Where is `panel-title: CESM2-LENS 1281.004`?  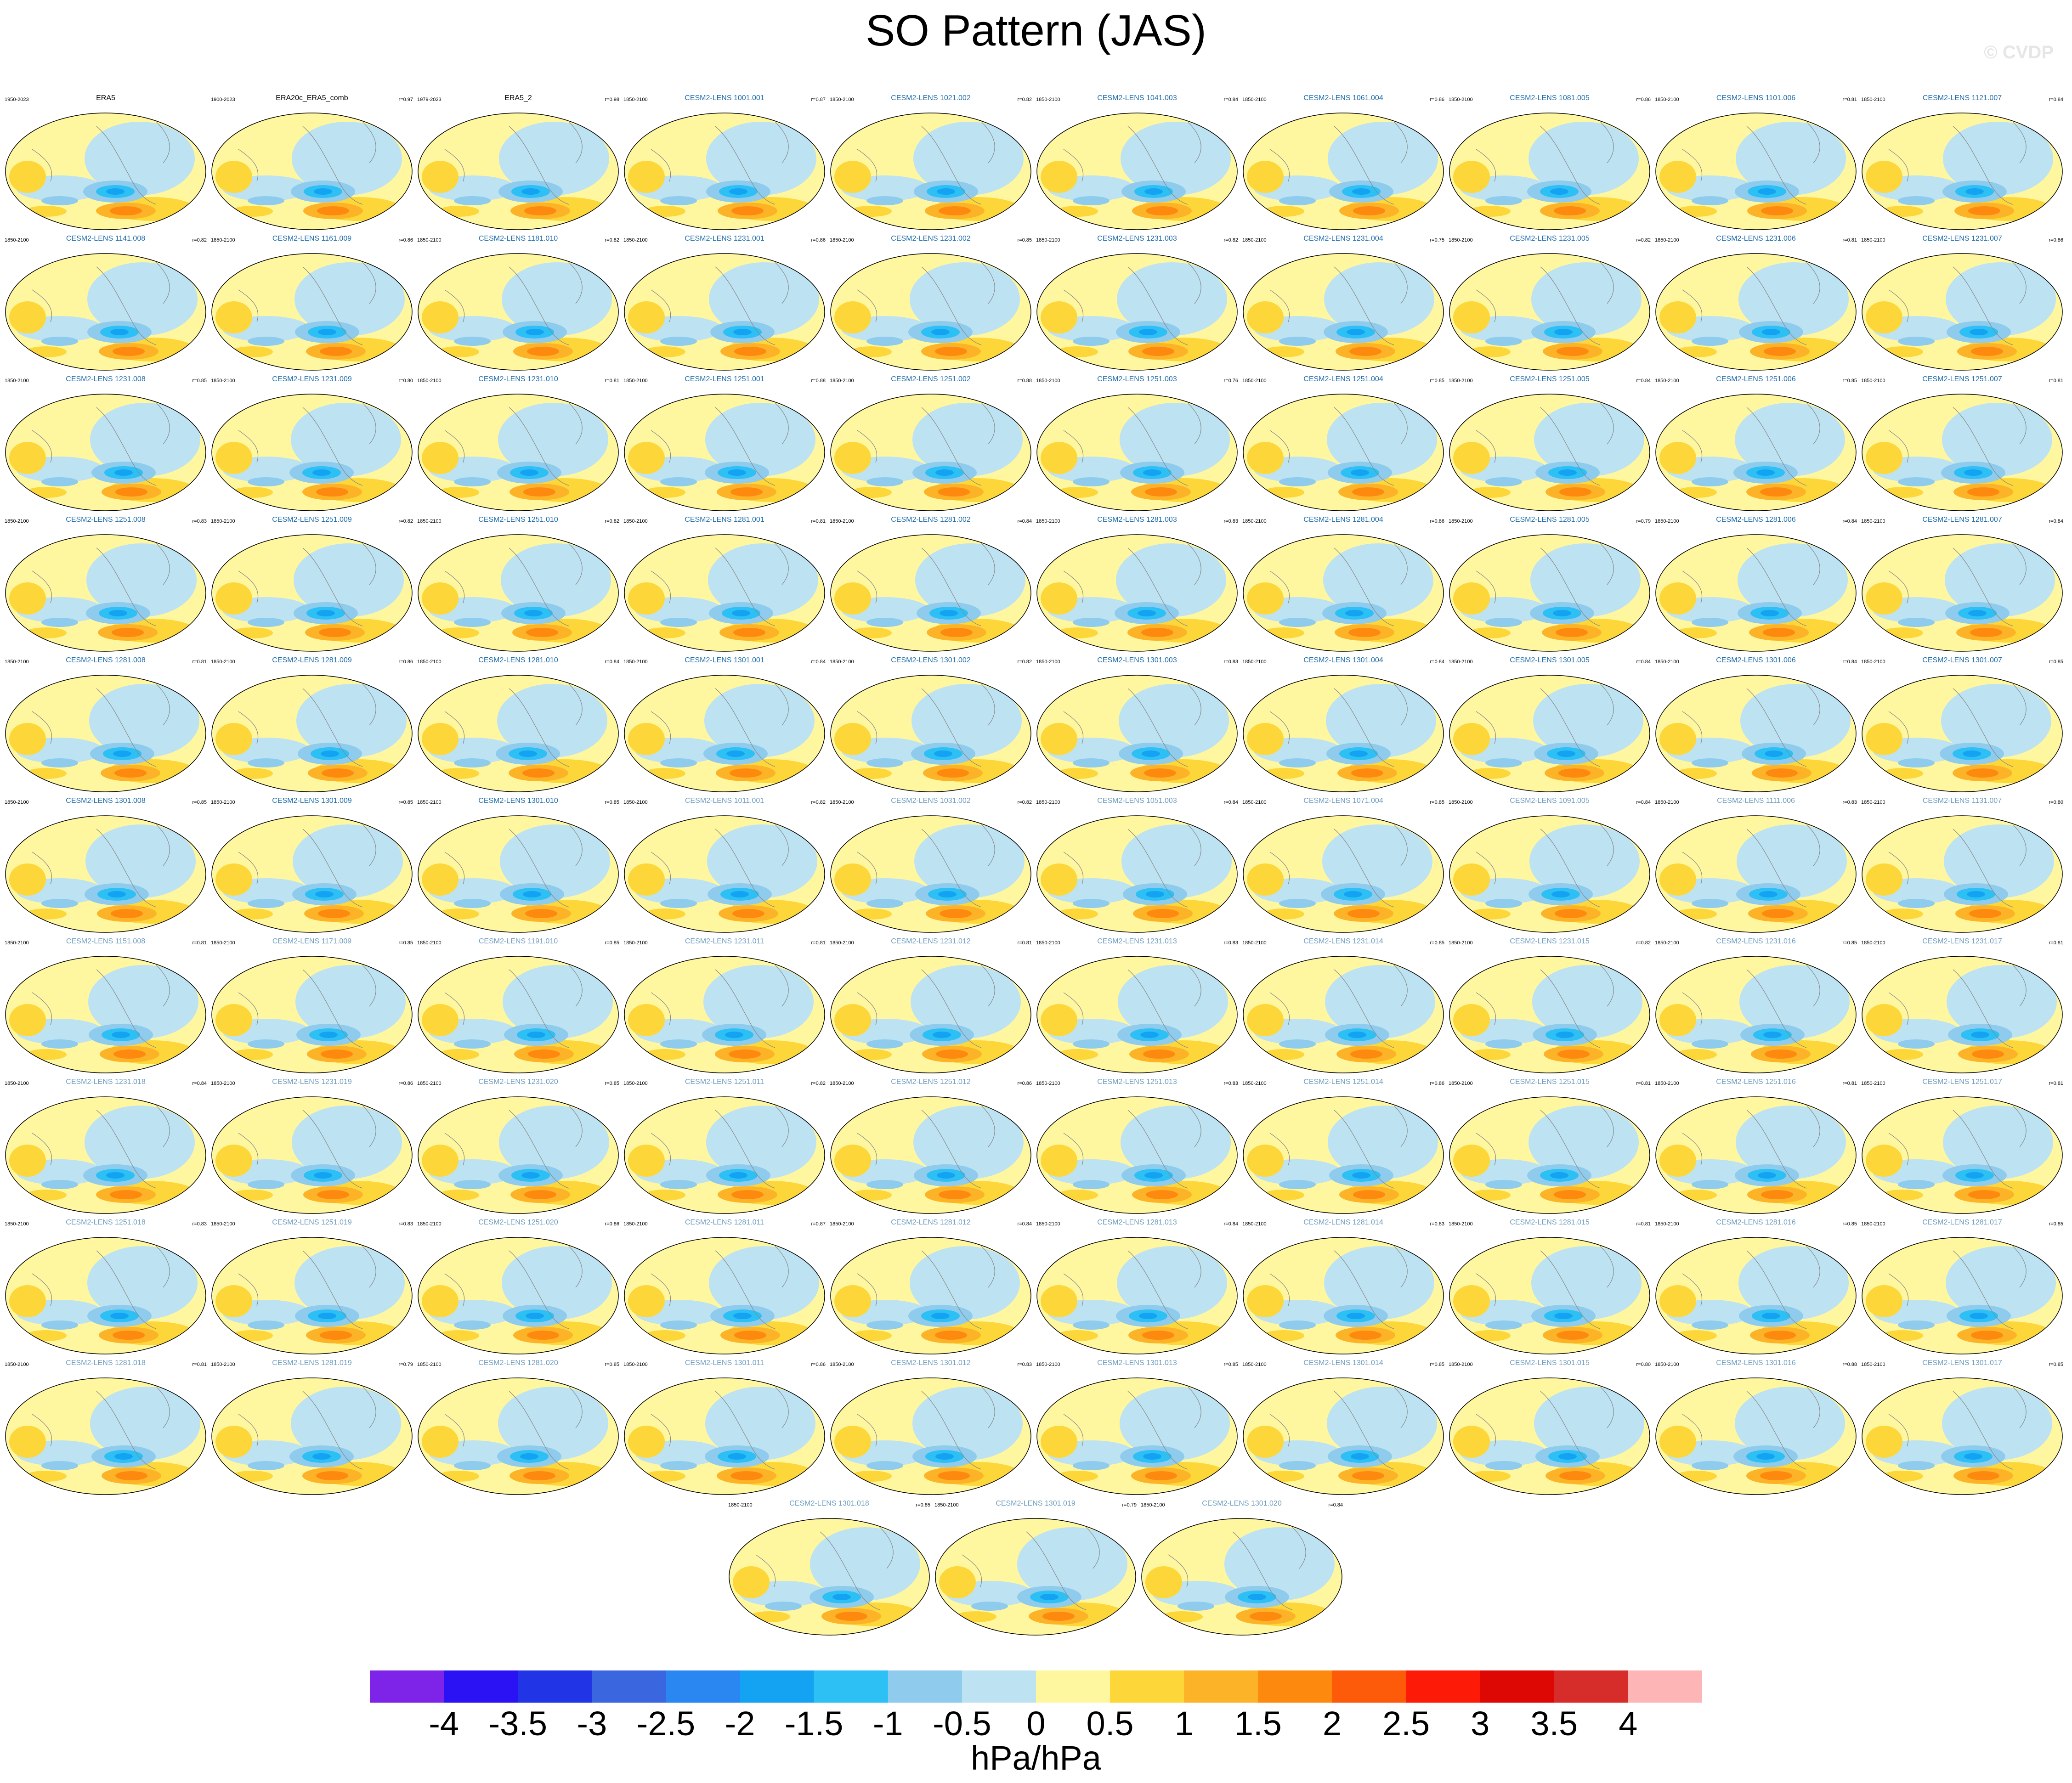
panel-title: CESM2-LENS 1281.004 is located at coordinates (1343, 520).